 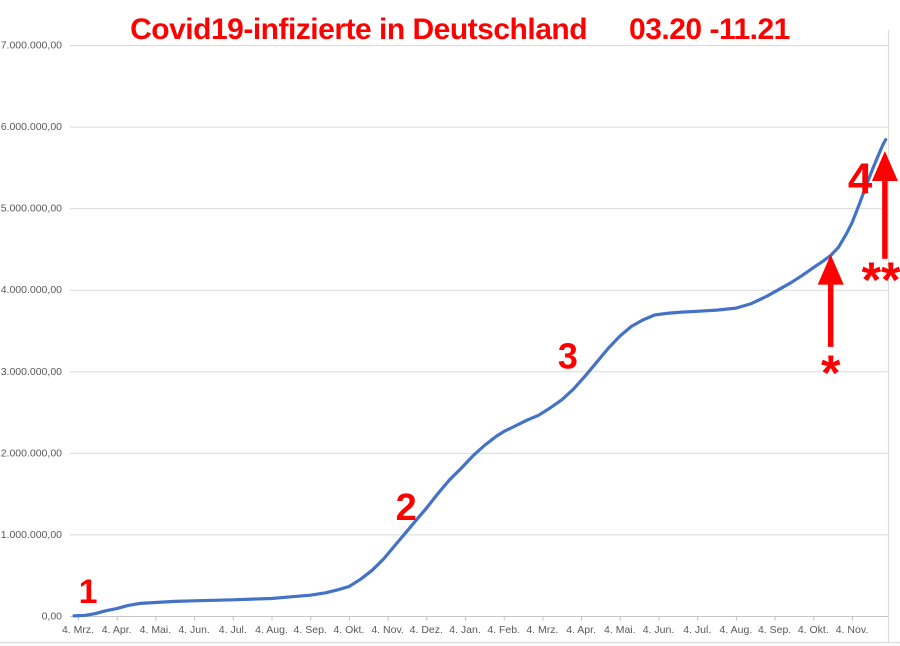 What do you see at coordinates (31, 46) in the screenshot?
I see `y-axis-tick-label: 7.000.000,00` at bounding box center [31, 46].